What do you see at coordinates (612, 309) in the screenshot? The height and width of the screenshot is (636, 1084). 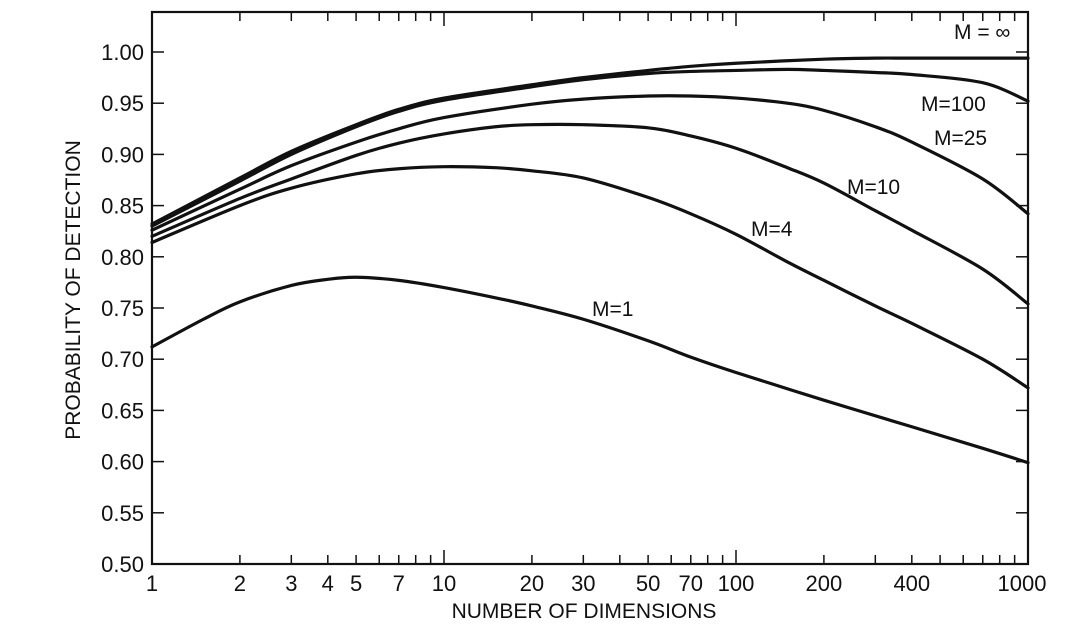 I see `series-label-5: M=1` at bounding box center [612, 309].